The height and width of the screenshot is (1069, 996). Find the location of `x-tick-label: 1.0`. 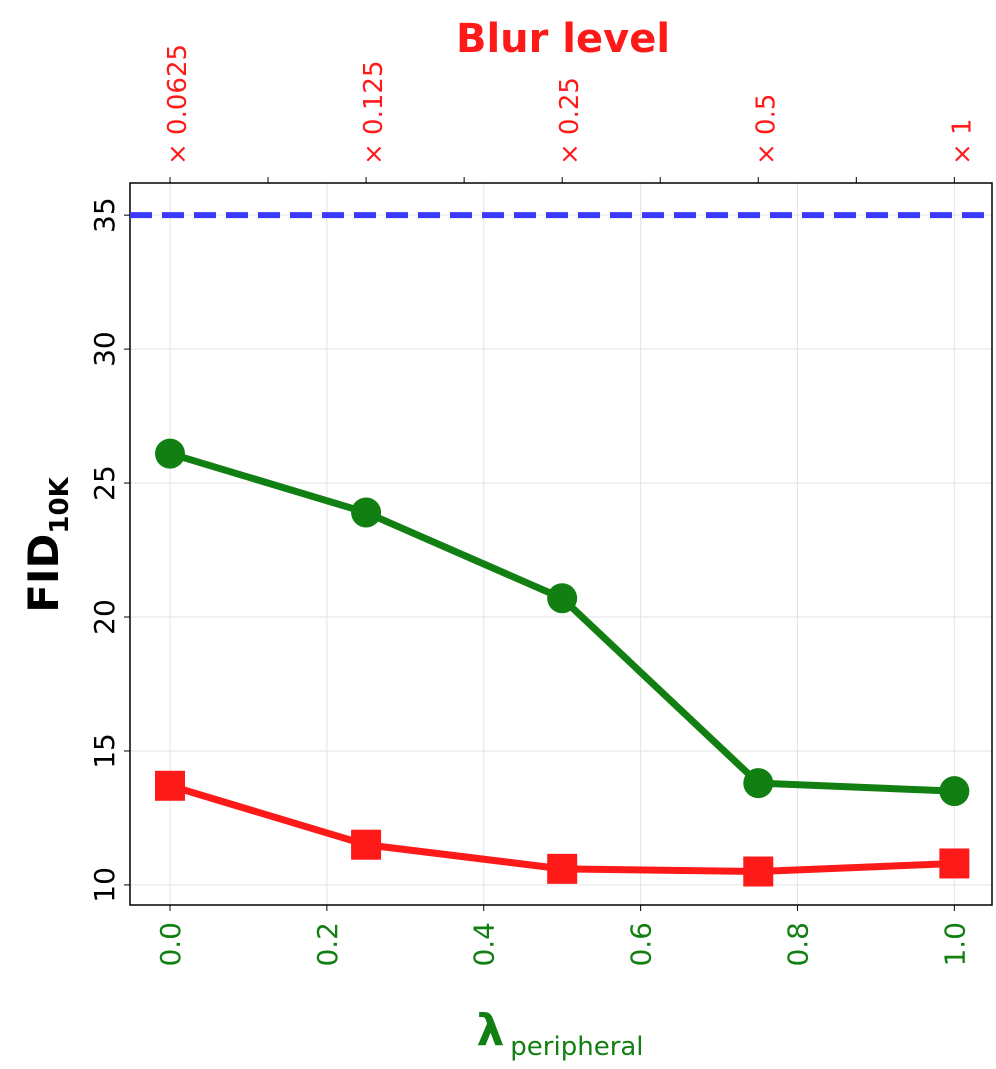

x-tick-label: 1.0 is located at coordinates (954, 944).